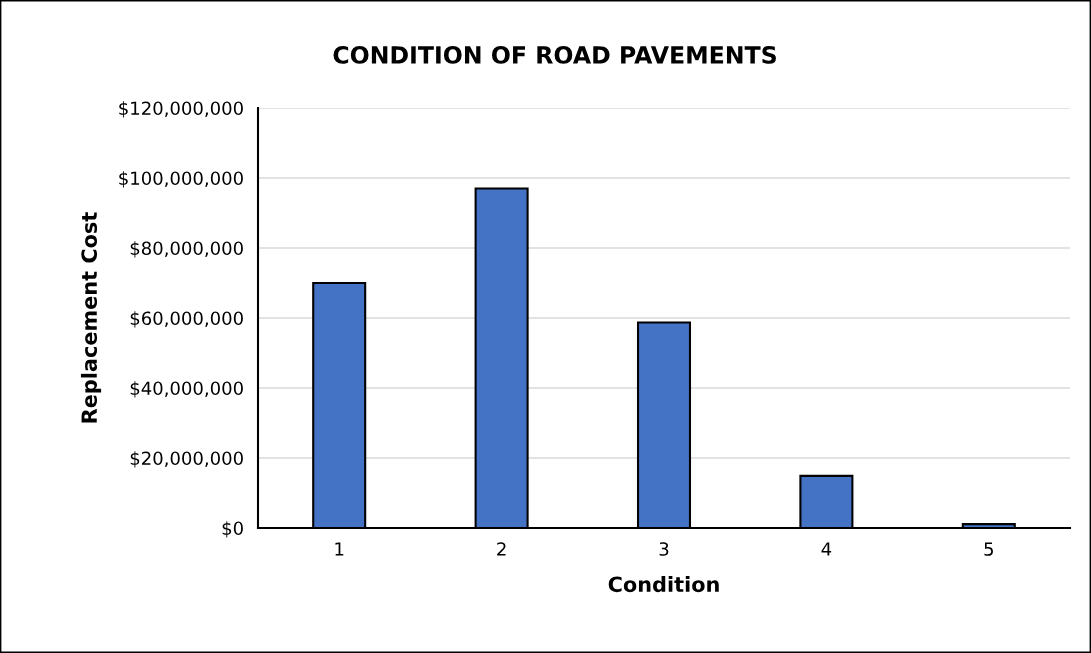  Describe the element at coordinates (826, 549) in the screenshot. I see `x-tick-label: 4` at that location.